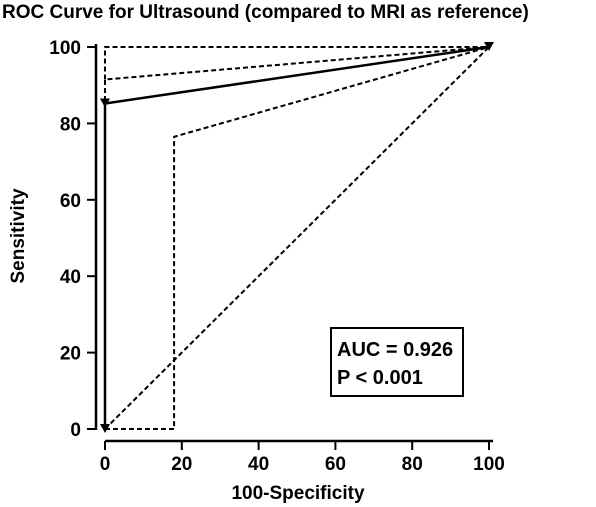  I want to click on auc-box: AUC = 0.926 P < 0.001, so click(397, 362).